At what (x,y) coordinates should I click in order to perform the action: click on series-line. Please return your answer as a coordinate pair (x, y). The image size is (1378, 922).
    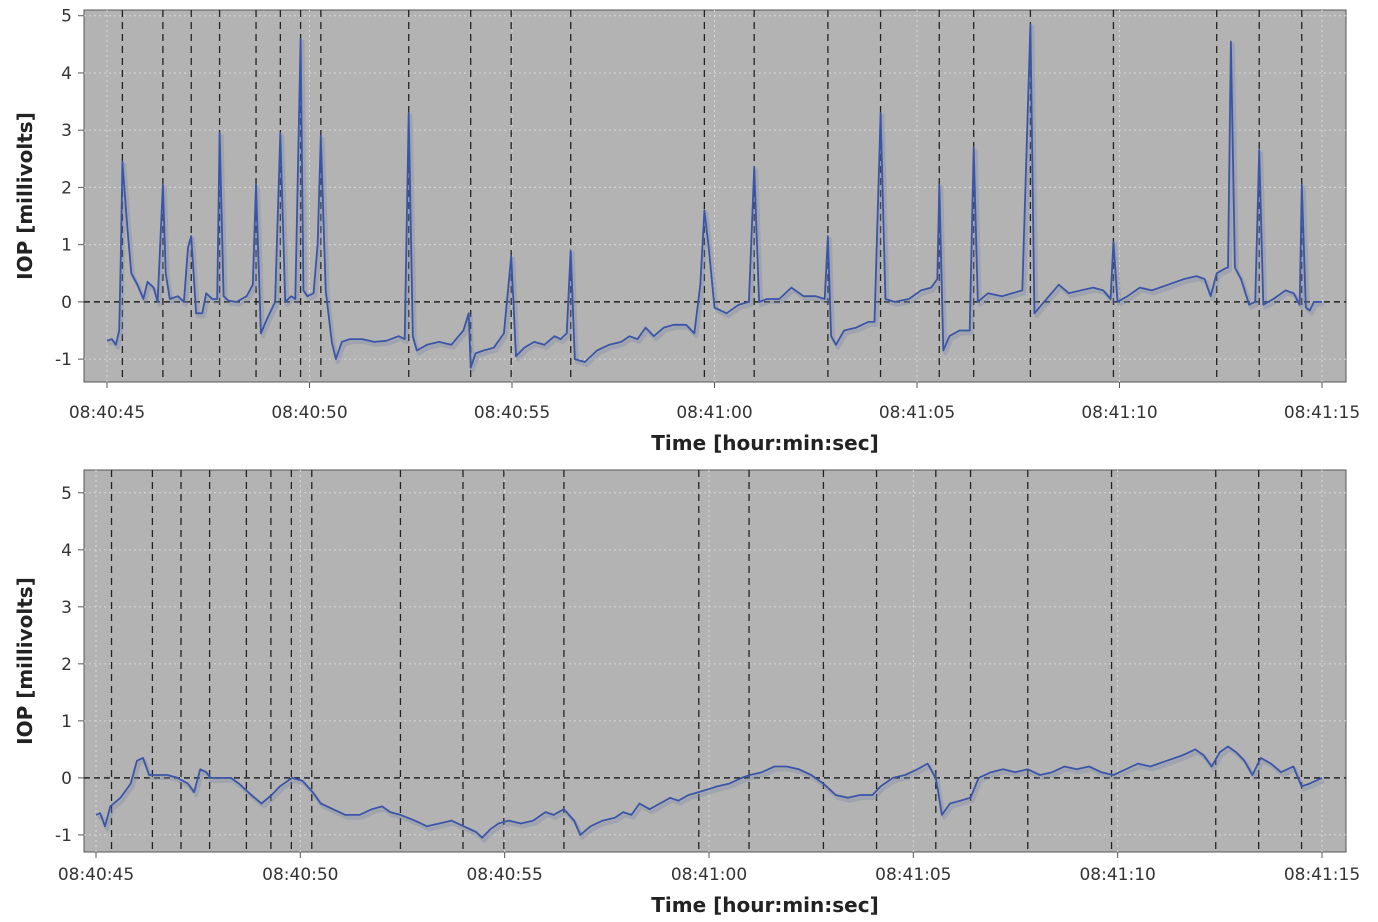
    Looking at the image, I should click on (709, 792).